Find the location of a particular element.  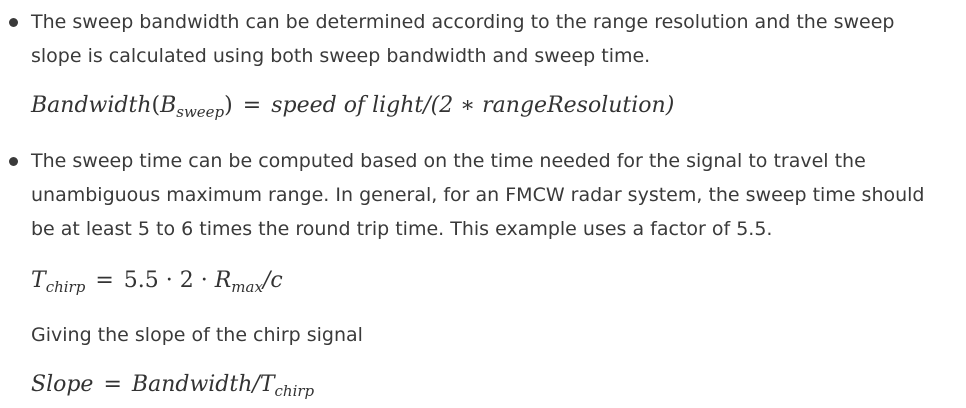

eq-rhs-prefix: 5.5 · 2 · is located at coordinates (169, 280).